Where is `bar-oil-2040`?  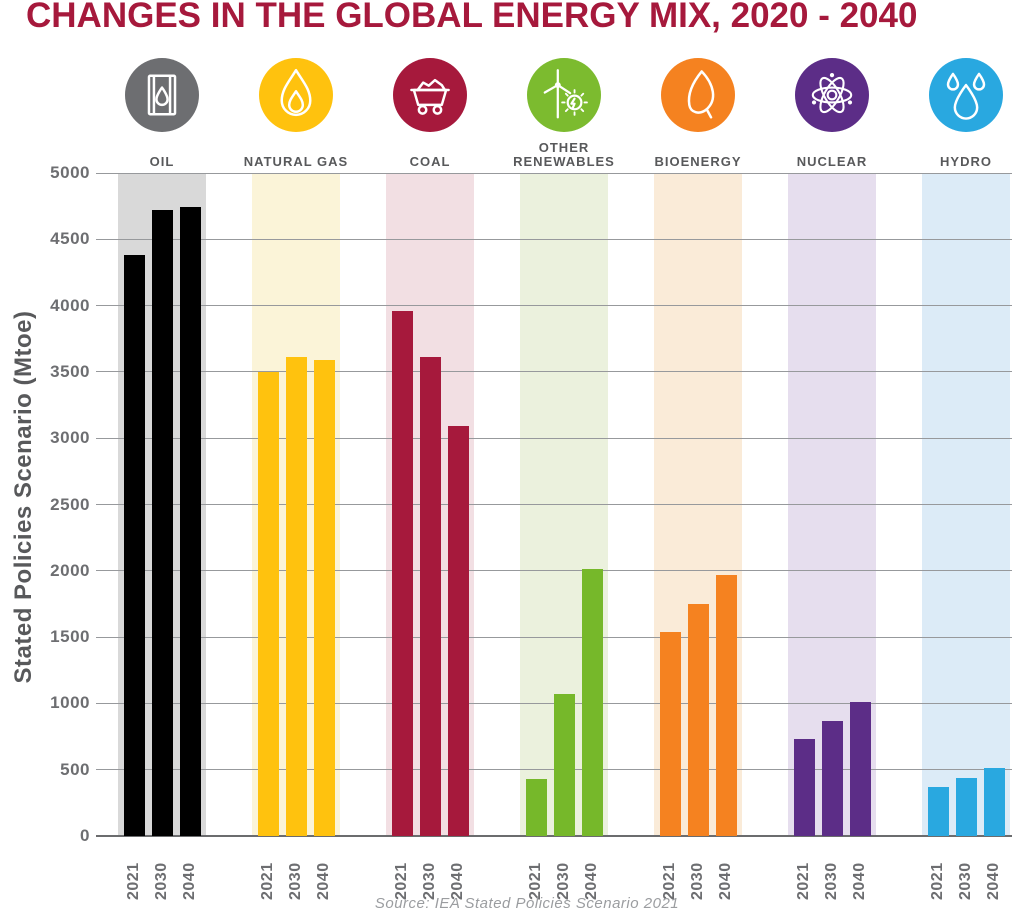
bar-oil-2040 is located at coordinates (190, 521).